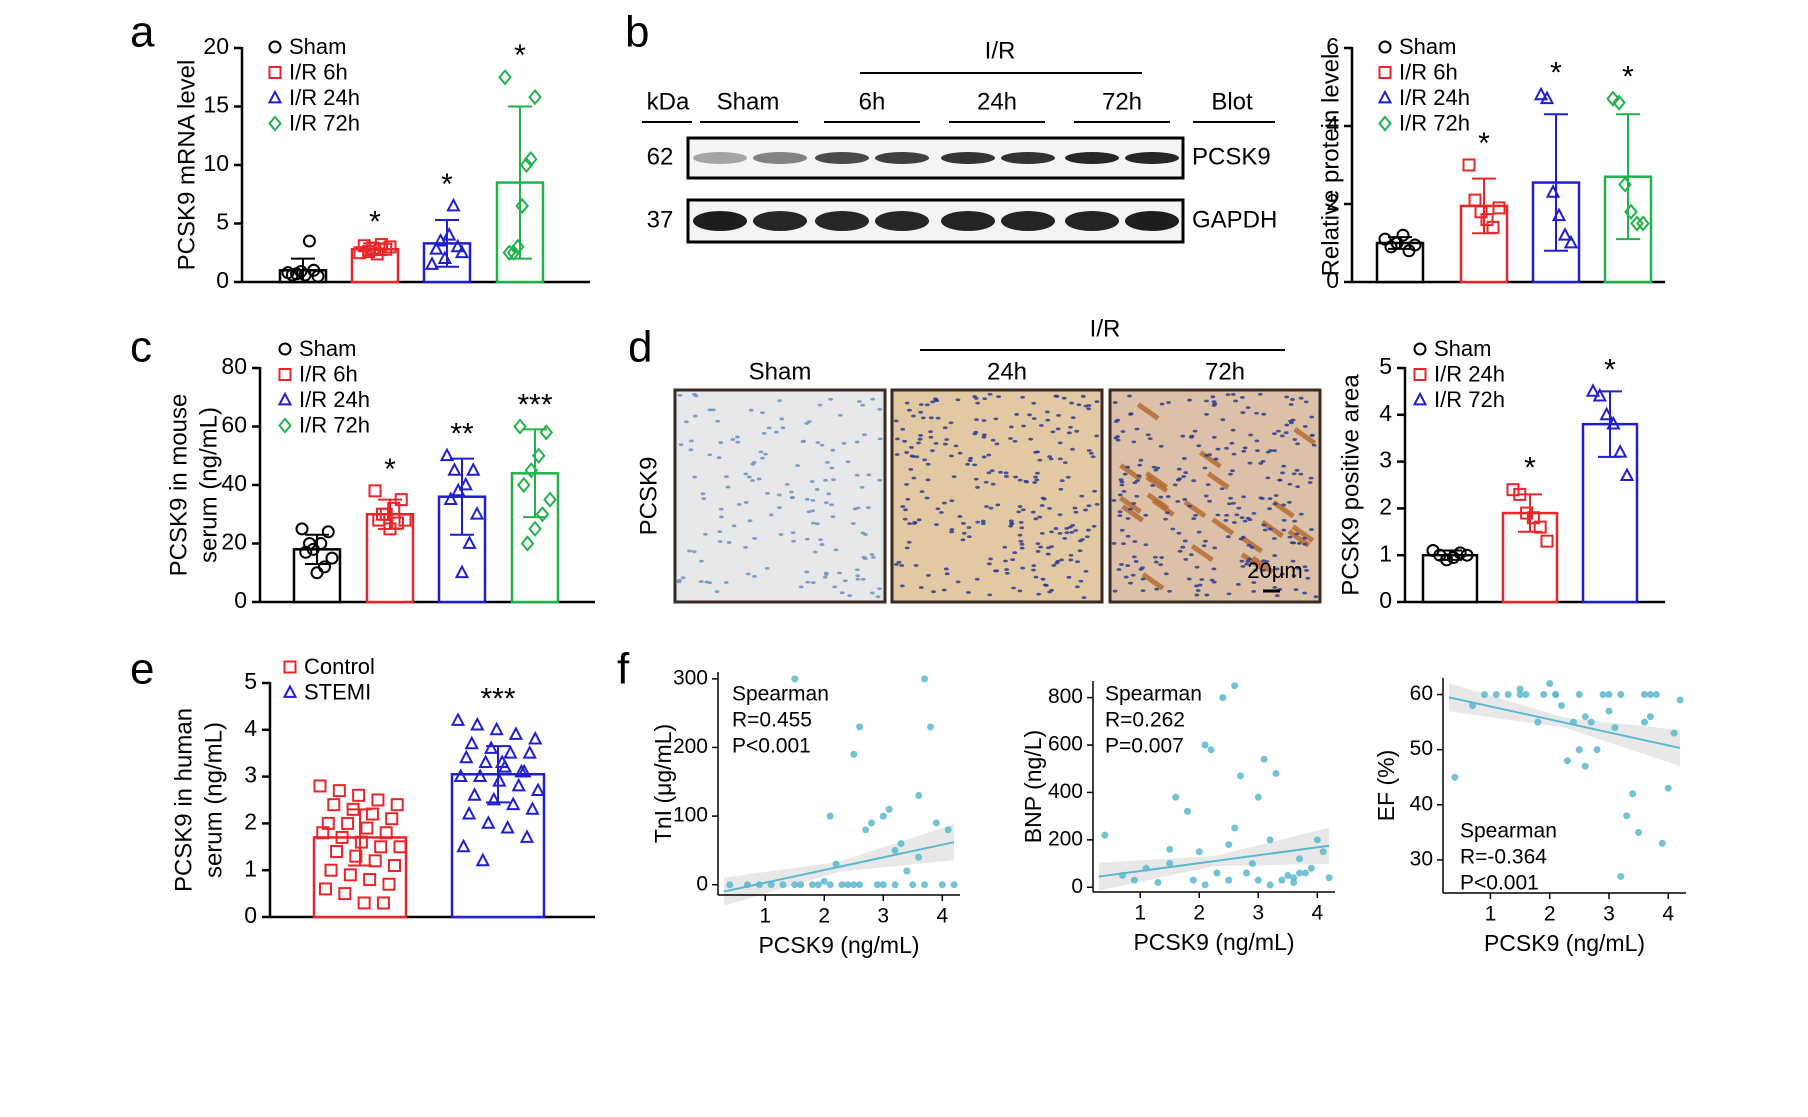 Image resolution: width=1808 pixels, height=1117 pixels. I want to click on legend-marker, so click(275, 47).